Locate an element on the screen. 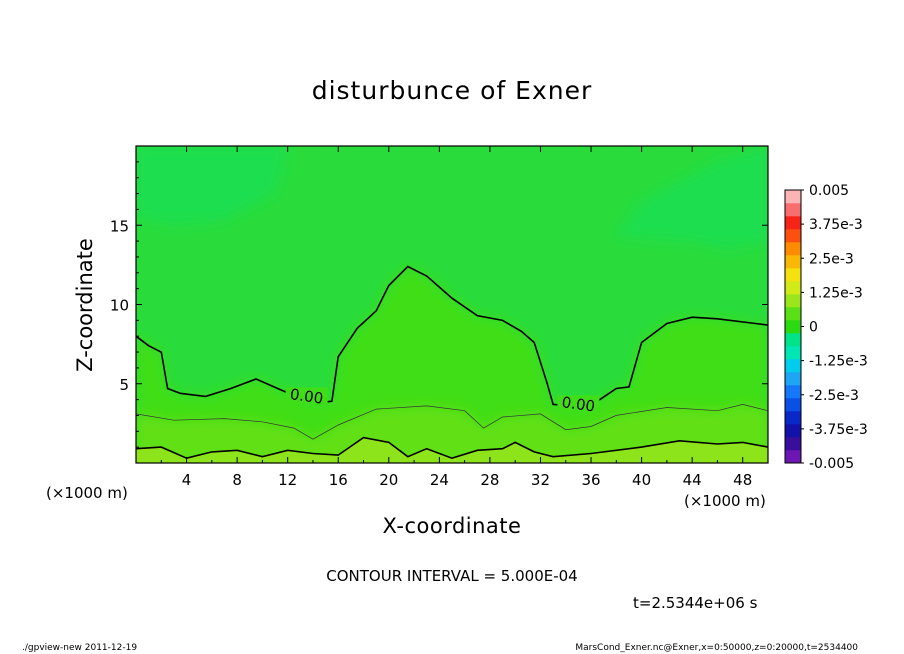  x-axis-label: X-coordinate is located at coordinates (452, 526).